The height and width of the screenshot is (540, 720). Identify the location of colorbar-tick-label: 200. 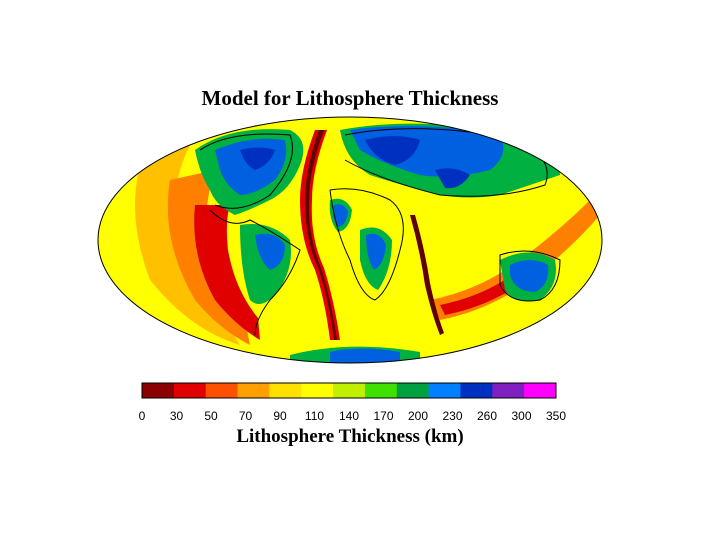
(418, 416).